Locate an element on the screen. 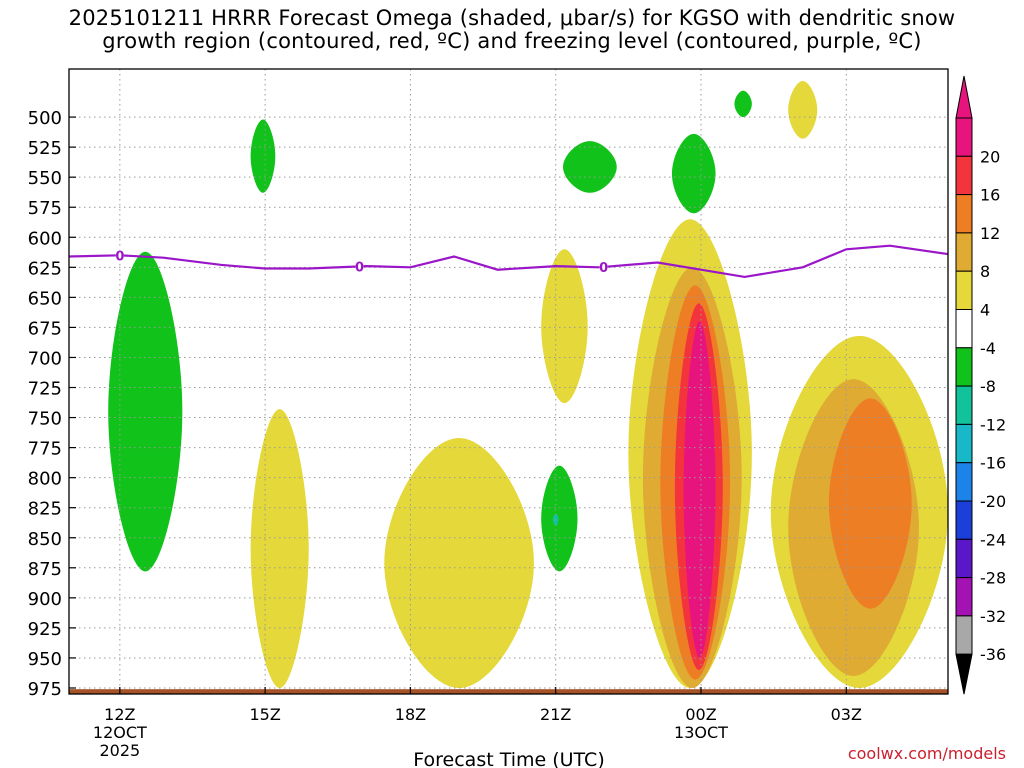  x-tick-label-21Z: 21Z is located at coordinates (555, 714).